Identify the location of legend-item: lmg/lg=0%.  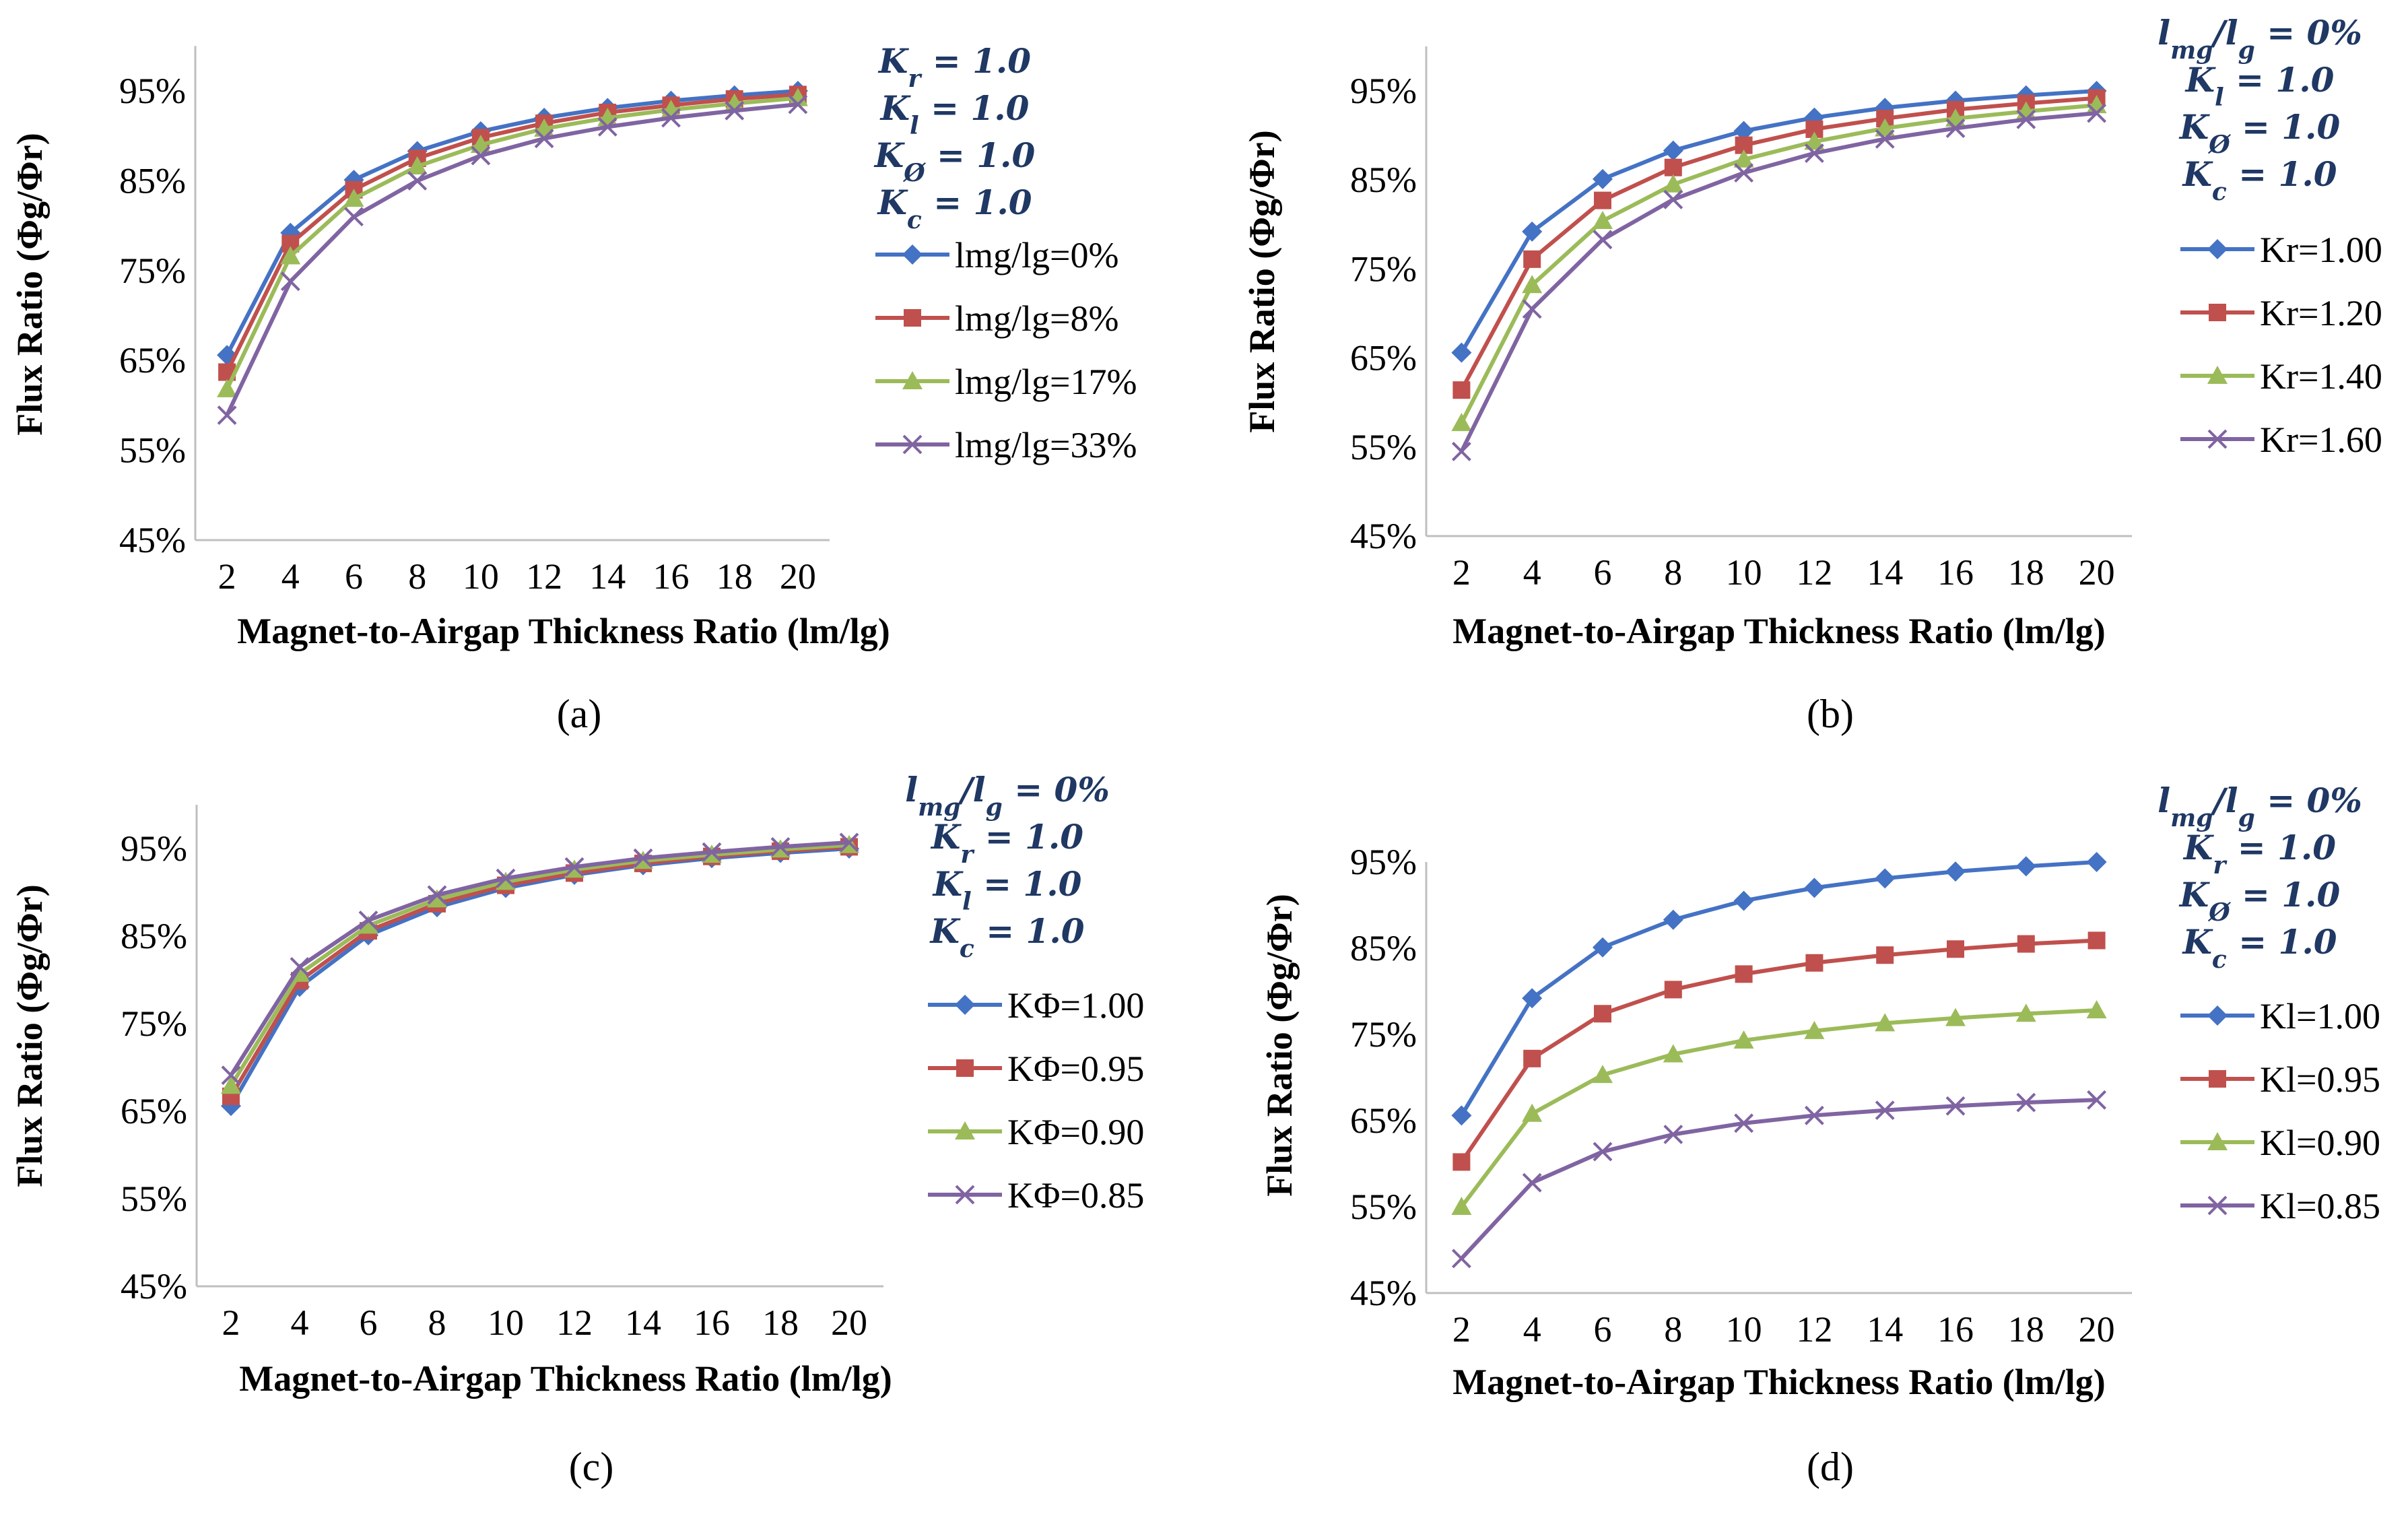
(996, 255).